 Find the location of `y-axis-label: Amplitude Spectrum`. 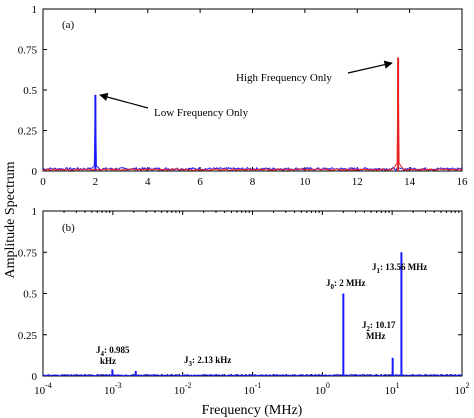

y-axis-label: Amplitude Spectrum is located at coordinates (10, 219).